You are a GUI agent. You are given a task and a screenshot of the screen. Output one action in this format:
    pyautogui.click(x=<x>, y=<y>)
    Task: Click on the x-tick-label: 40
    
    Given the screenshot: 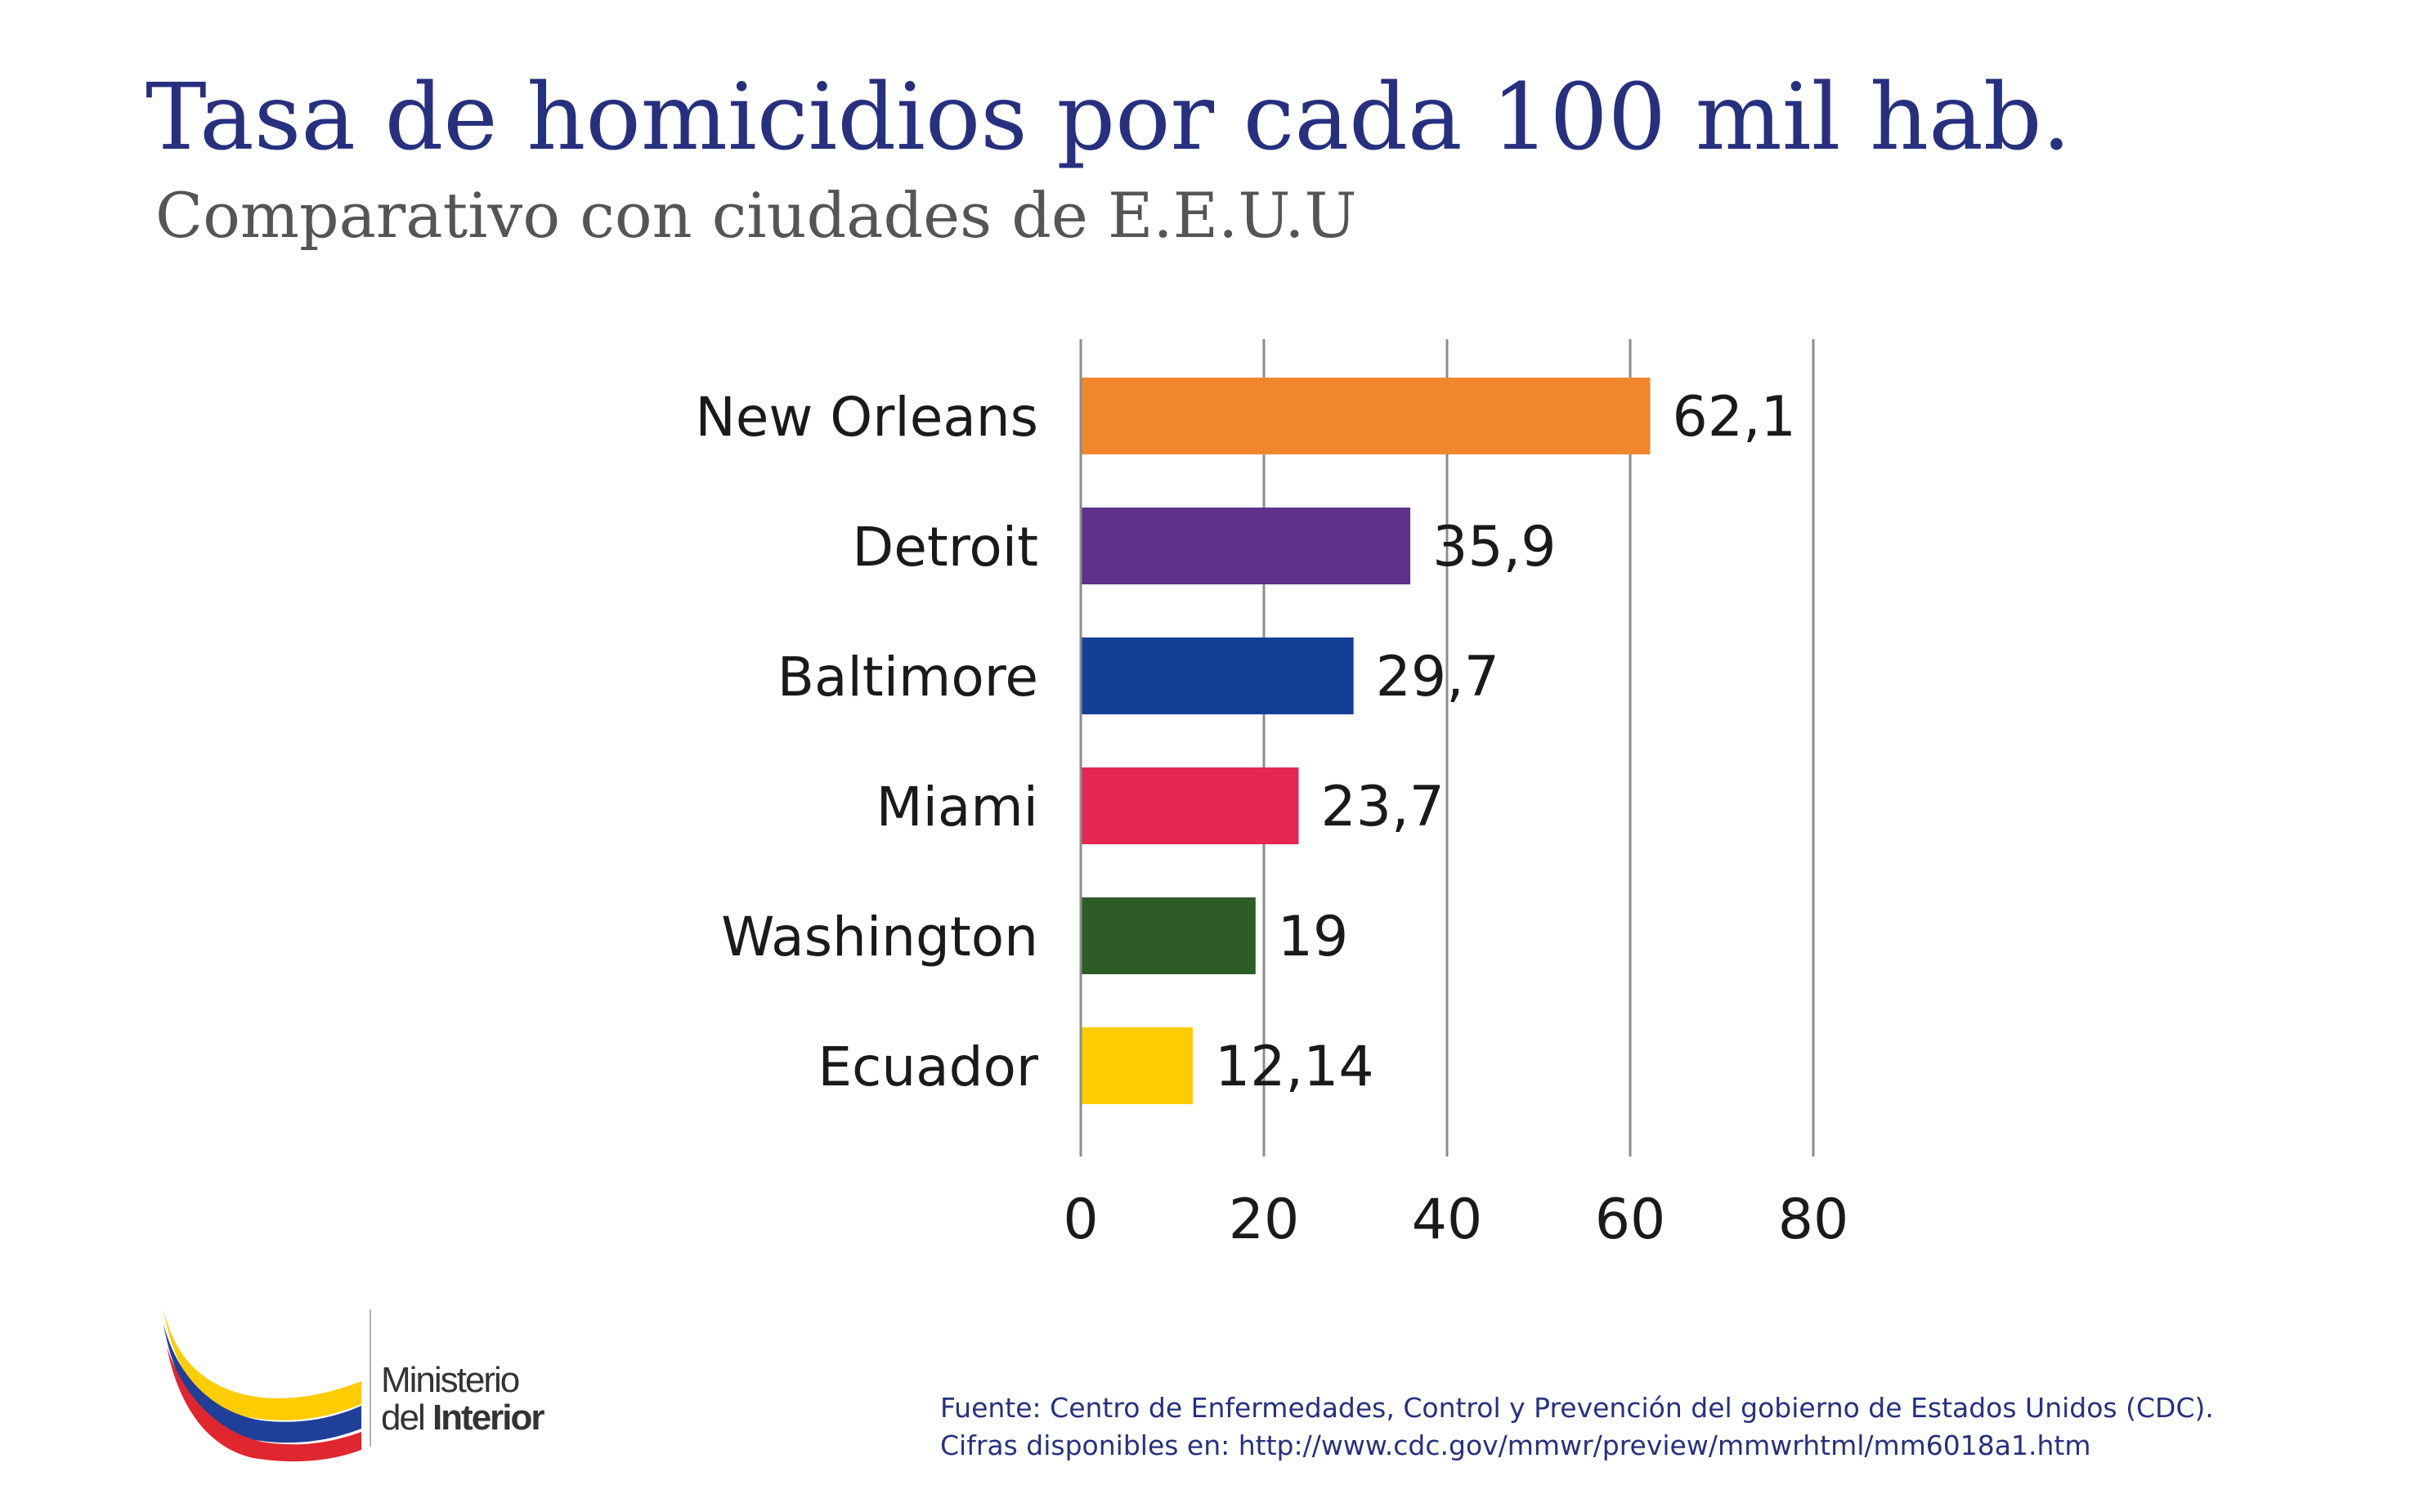 What is the action you would take?
    pyautogui.click(x=1447, y=1220)
    